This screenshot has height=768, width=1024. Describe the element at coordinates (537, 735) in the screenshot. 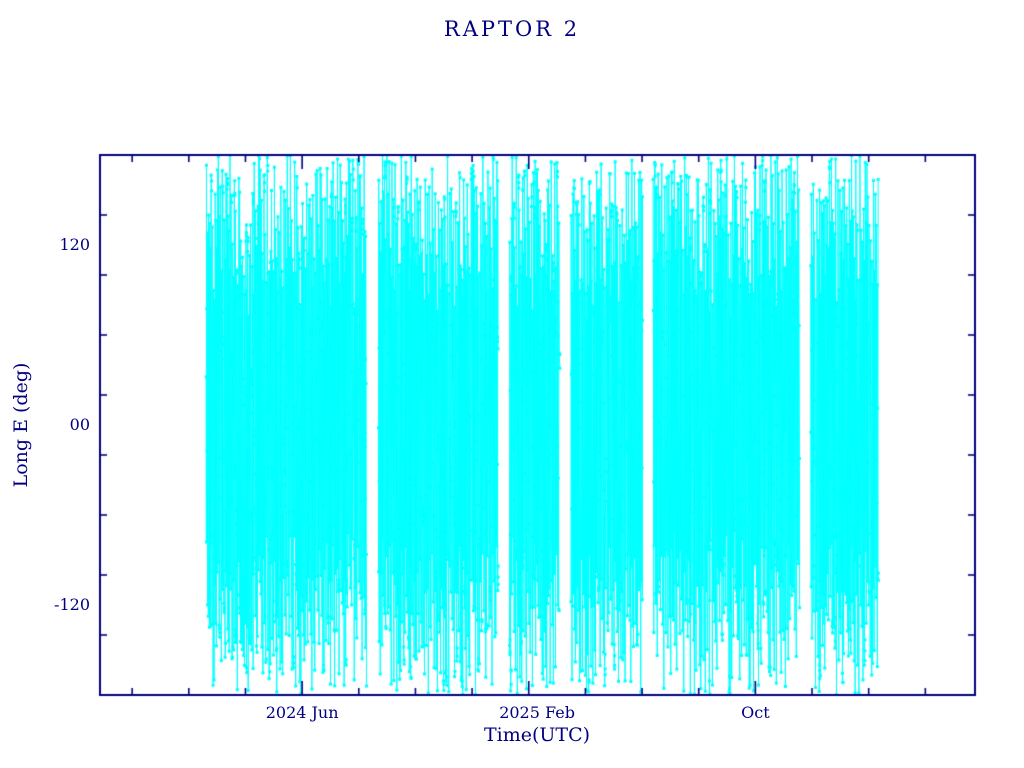

I see `x-axis-label: Time(UTC)` at that location.